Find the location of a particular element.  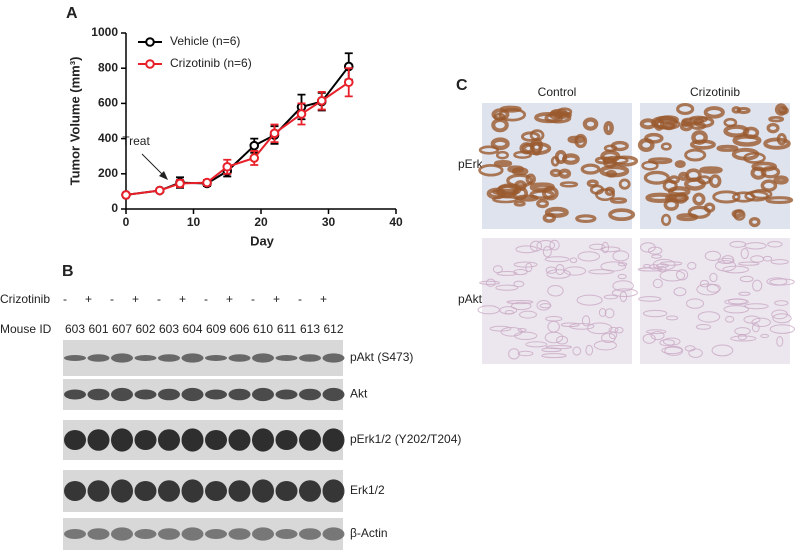

mouse-id: 609 is located at coordinates (216, 329).